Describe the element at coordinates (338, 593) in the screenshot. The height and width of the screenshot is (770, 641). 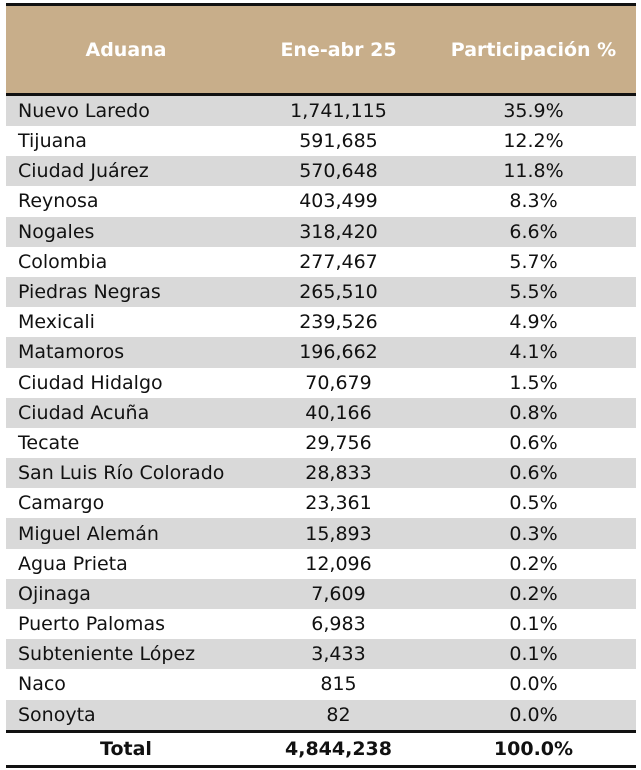
I see `cell-value: 7,609` at that location.